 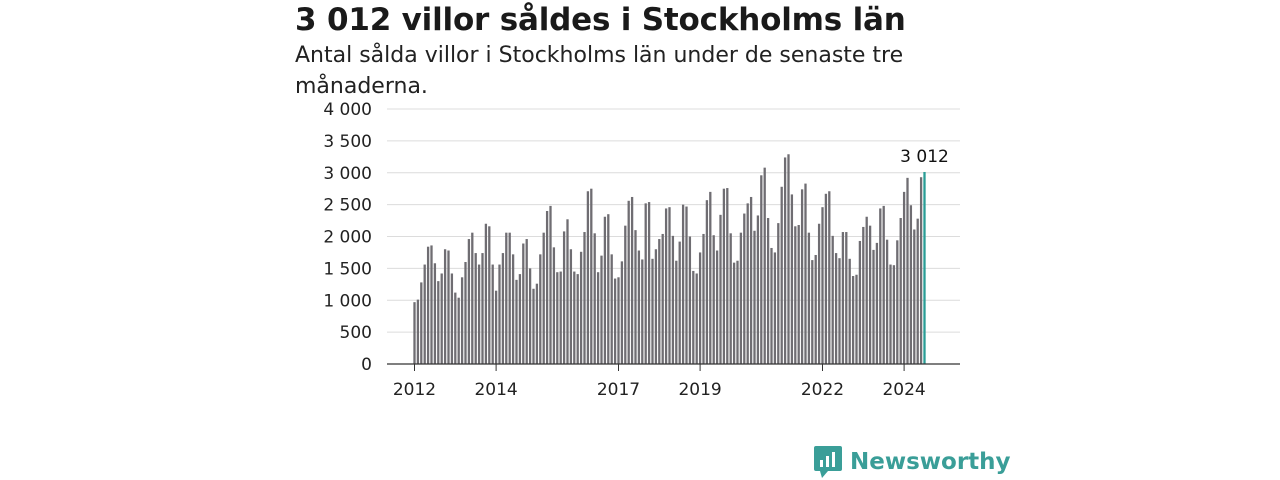 I want to click on newsworthy-logo-icon, so click(x=828, y=462).